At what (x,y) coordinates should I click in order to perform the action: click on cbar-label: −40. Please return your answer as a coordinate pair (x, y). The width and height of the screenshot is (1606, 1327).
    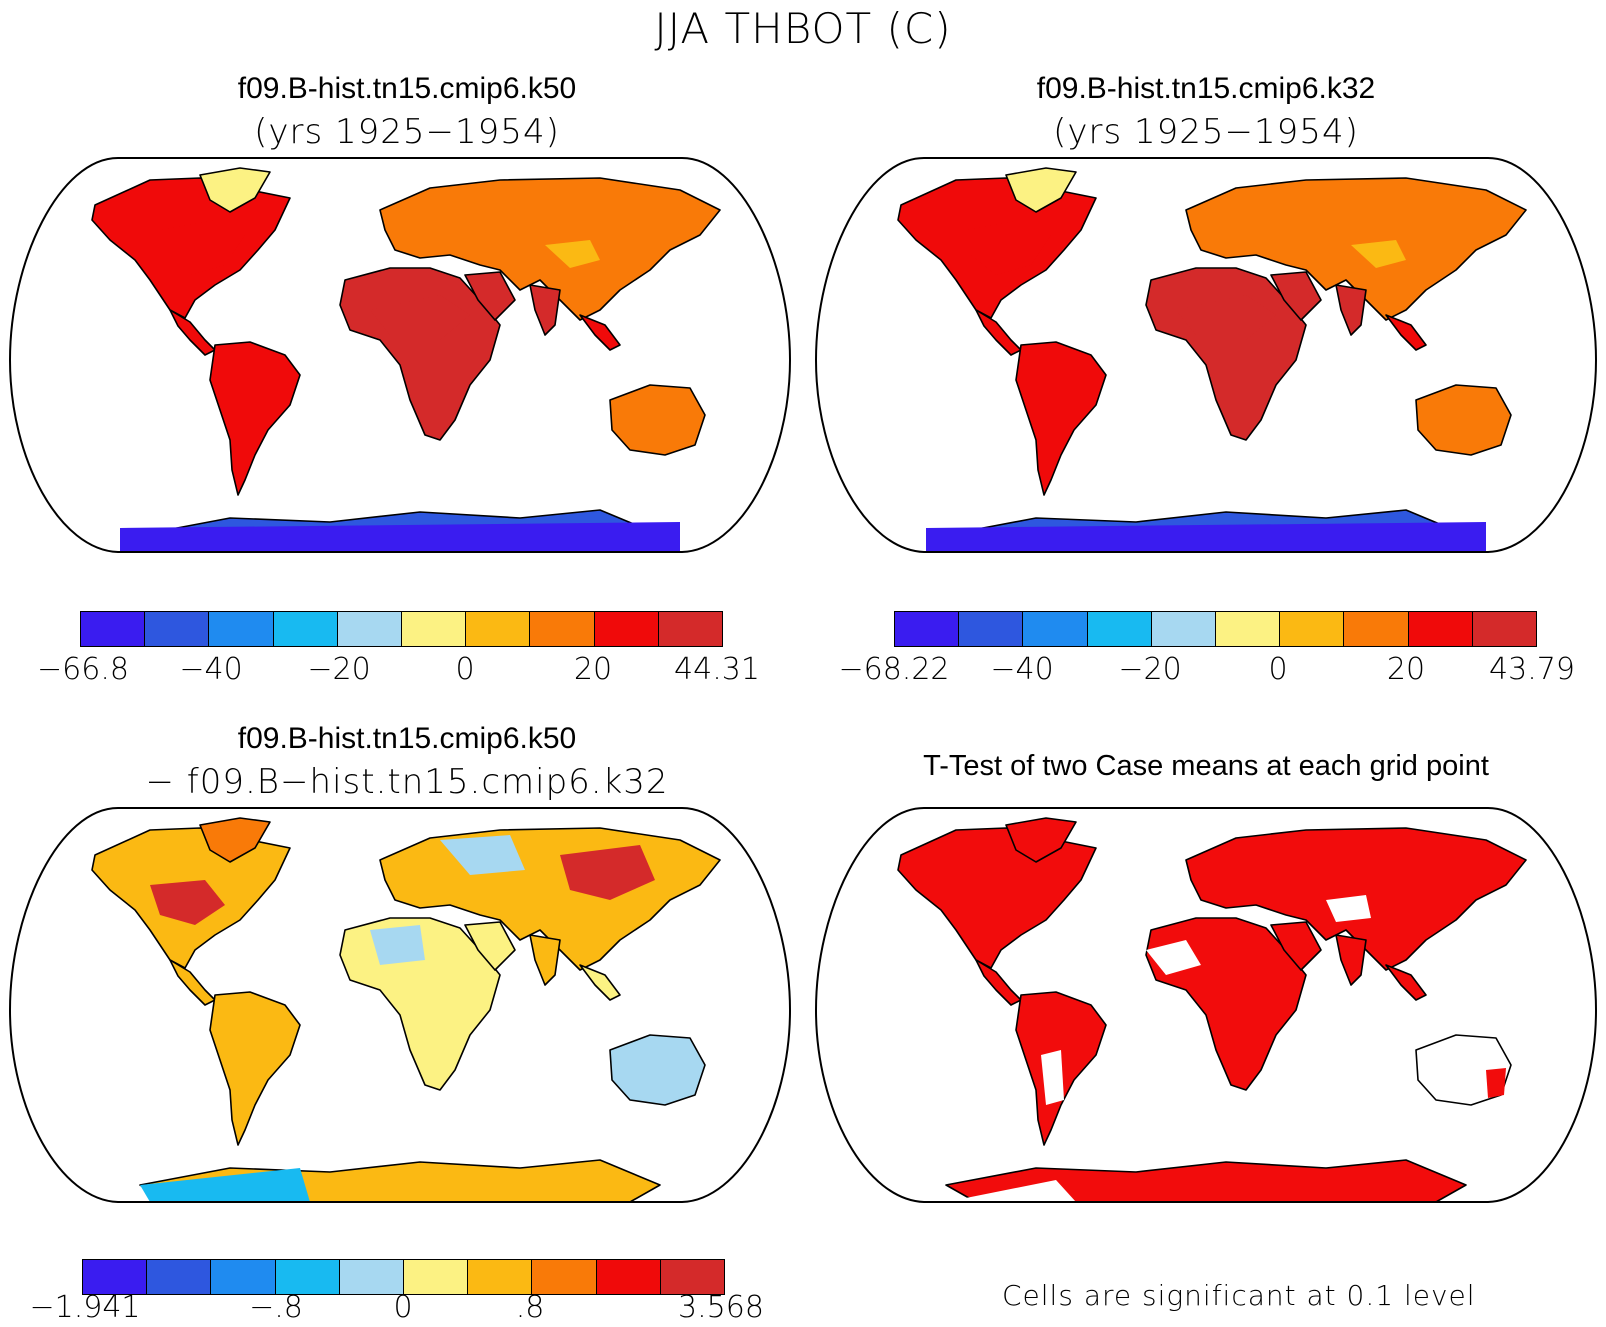
    Looking at the image, I should click on (1022, 669).